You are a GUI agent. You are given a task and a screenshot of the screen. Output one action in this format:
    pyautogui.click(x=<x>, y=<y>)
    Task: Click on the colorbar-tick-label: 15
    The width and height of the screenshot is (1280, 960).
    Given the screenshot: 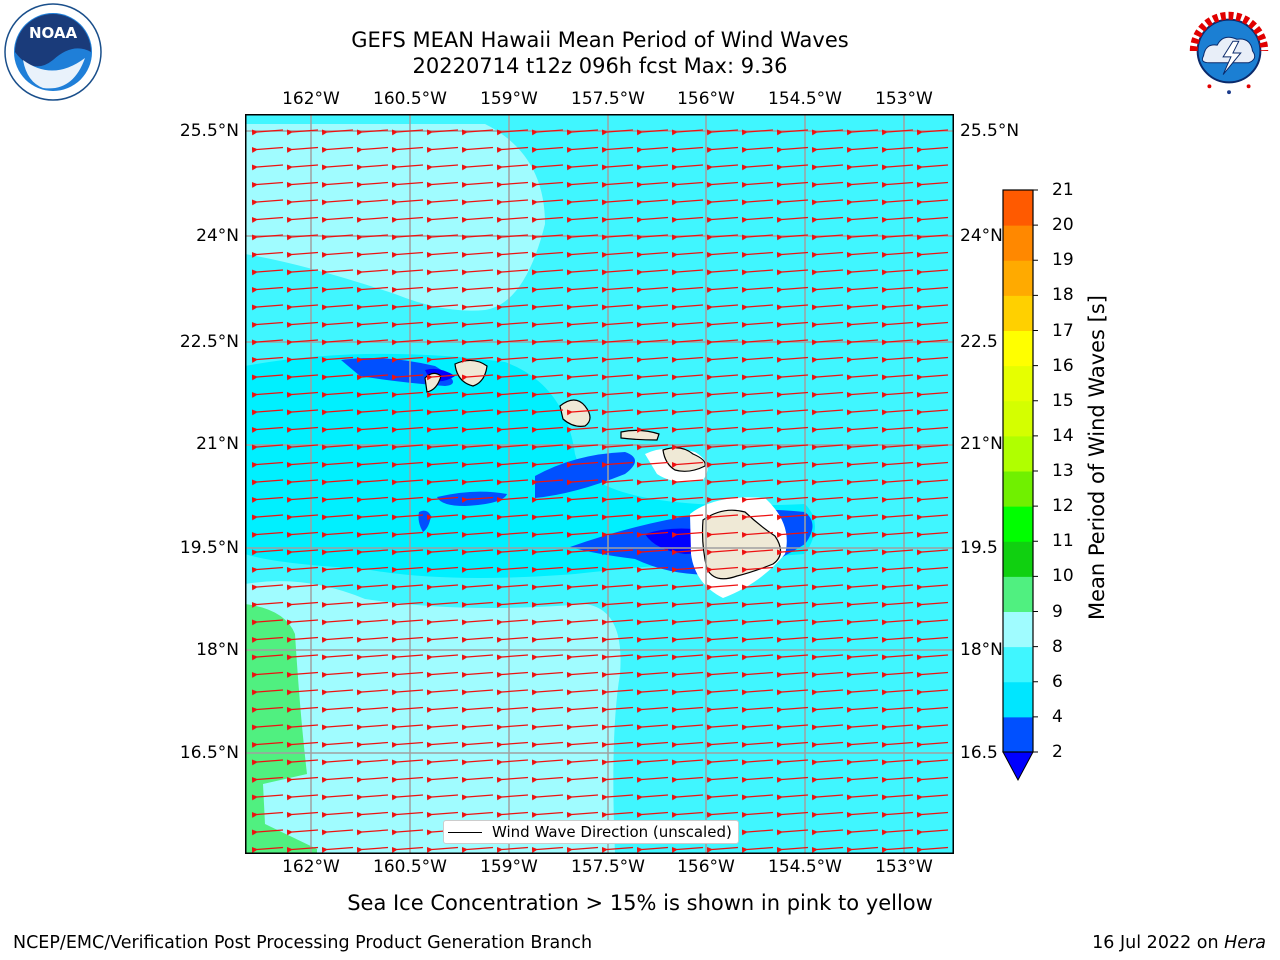 What is the action you would take?
    pyautogui.click(x=1063, y=400)
    